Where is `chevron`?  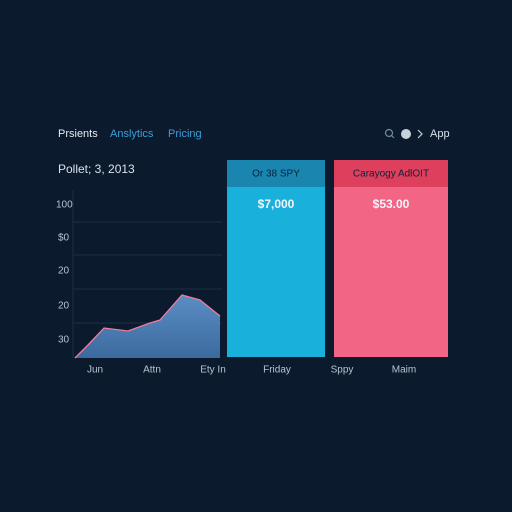 chevron is located at coordinates (420, 134).